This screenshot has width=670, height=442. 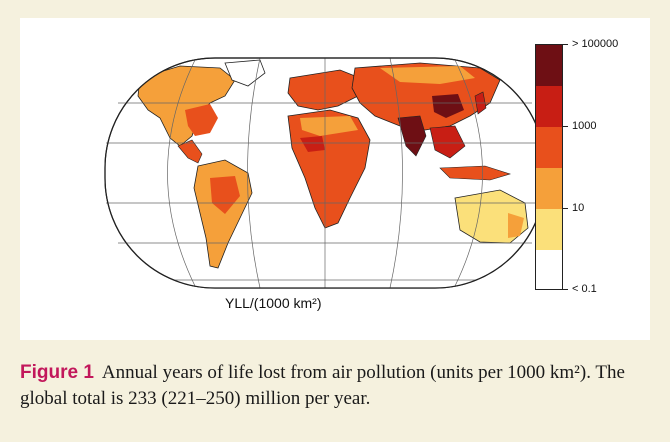 What do you see at coordinates (312, 144) in the screenshot?
I see `africa-west` at bounding box center [312, 144].